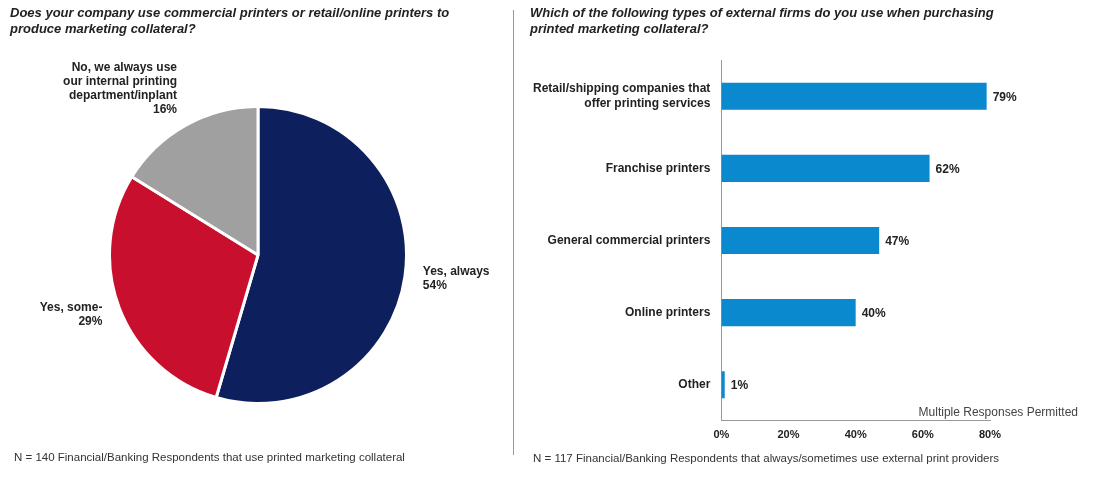 This screenshot has width=1093, height=478. Describe the element at coordinates (165, 108) in the screenshot. I see `data-label: 16%` at that location.